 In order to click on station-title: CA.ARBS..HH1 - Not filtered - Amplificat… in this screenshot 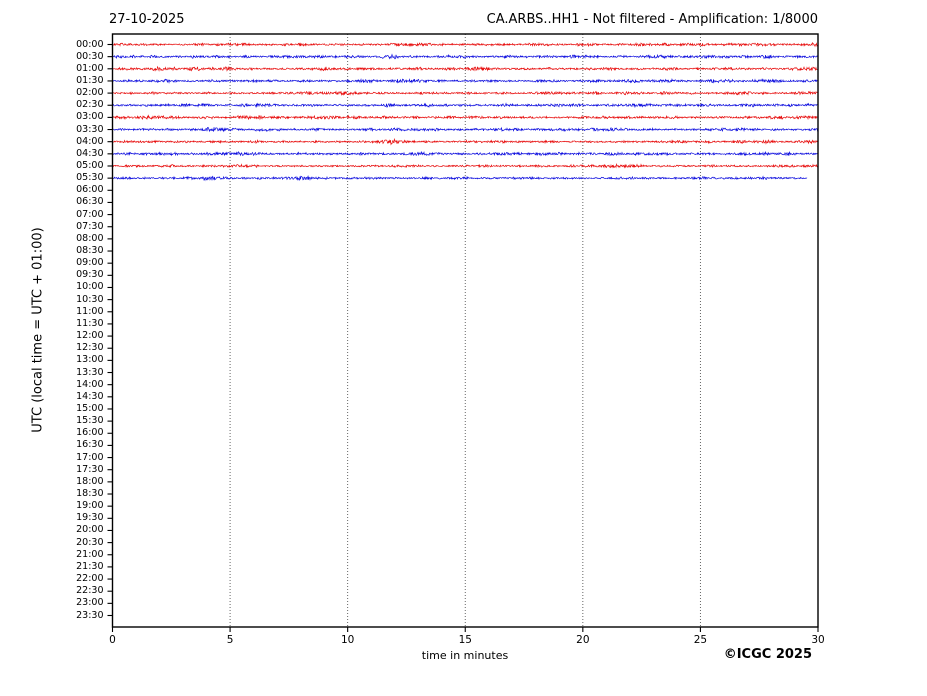, I will do `click(652, 19)`.